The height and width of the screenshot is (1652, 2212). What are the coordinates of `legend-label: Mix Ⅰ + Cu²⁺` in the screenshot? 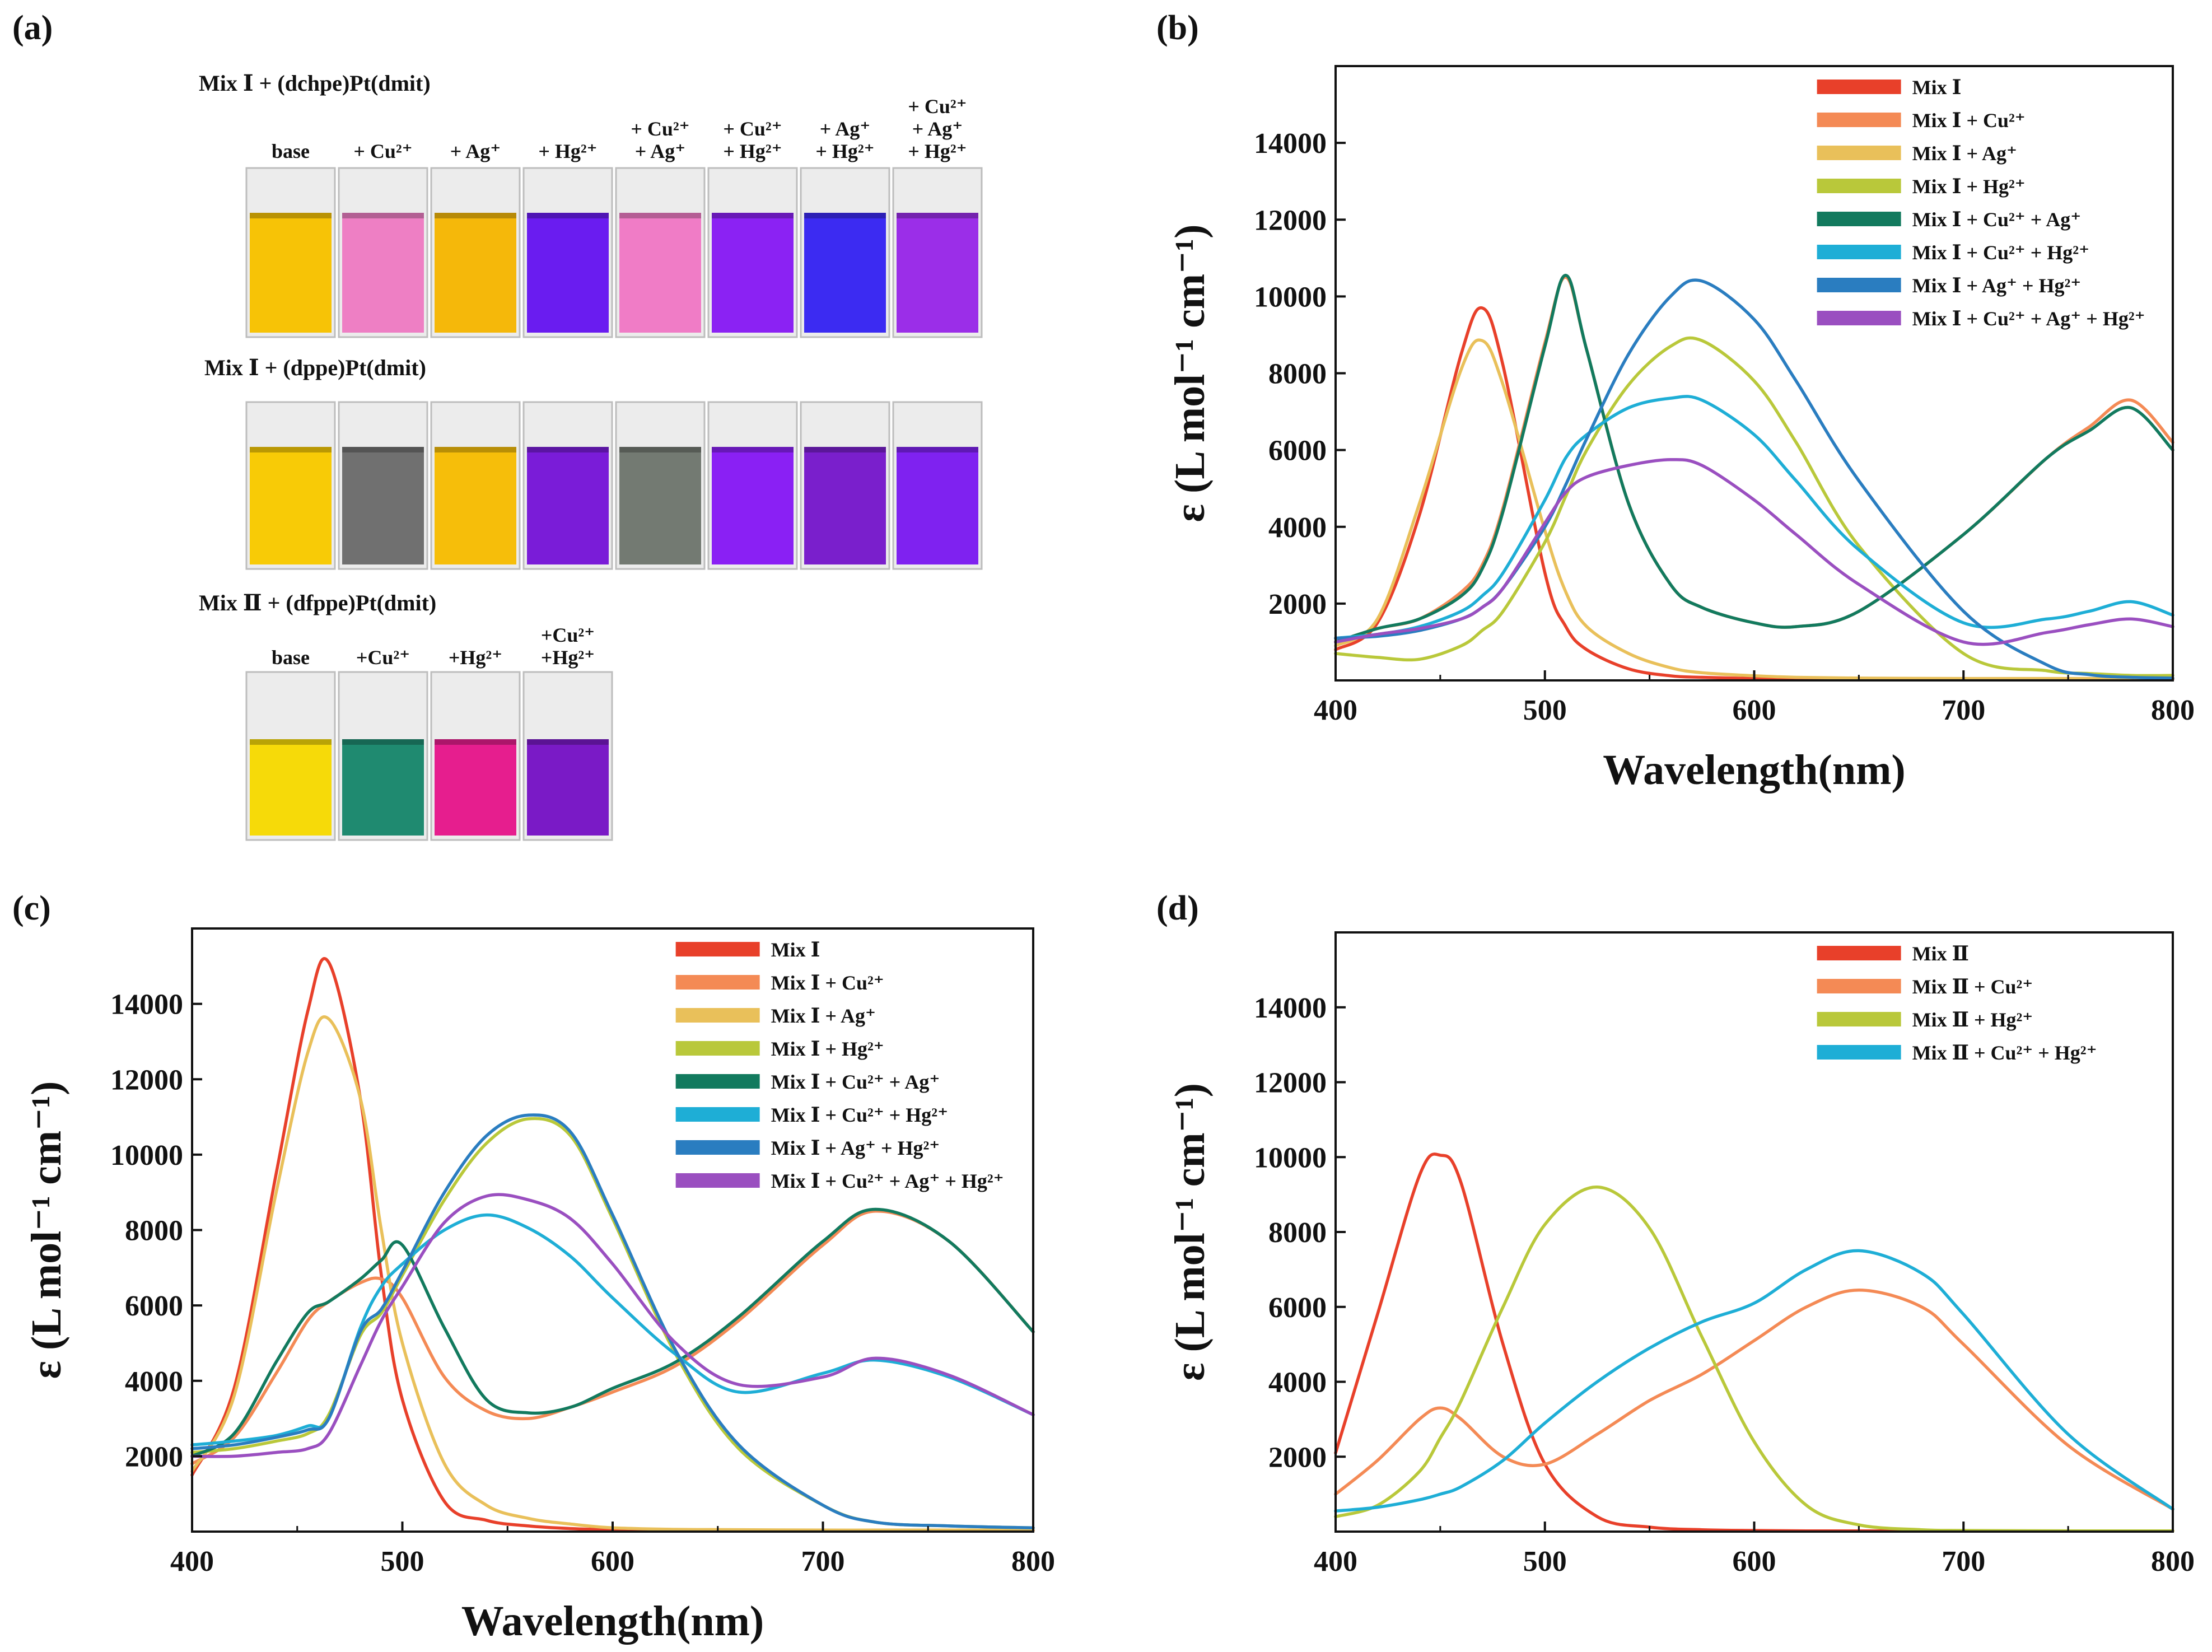 It's located at (1969, 121).